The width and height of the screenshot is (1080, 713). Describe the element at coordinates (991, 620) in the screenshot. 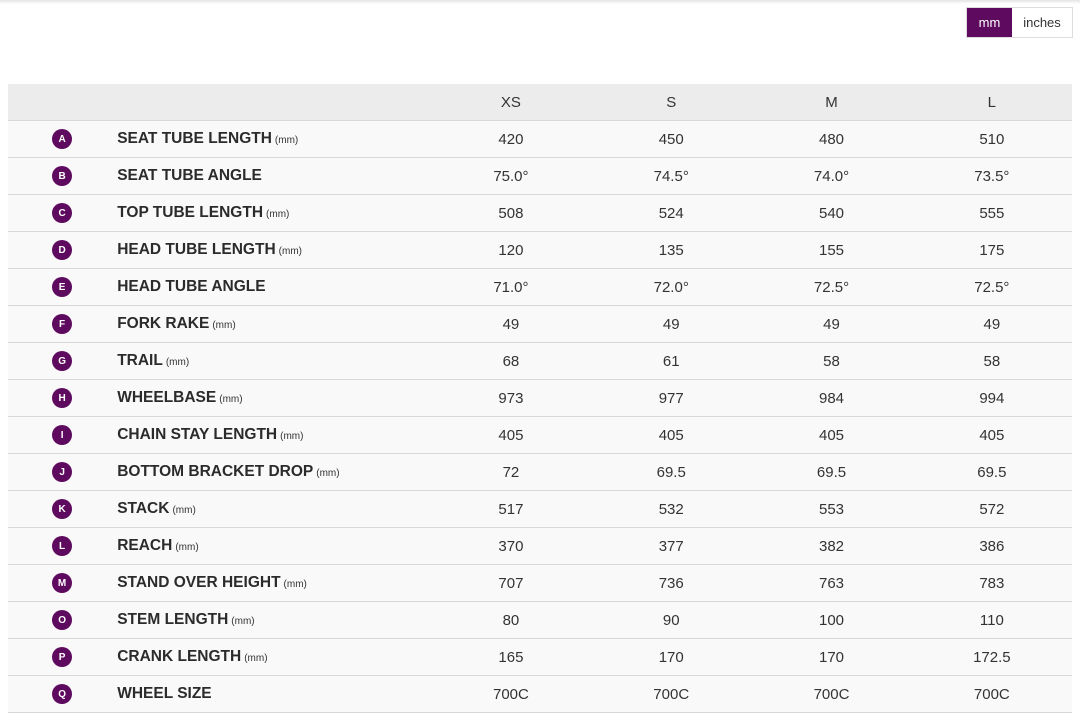

I see `value-cell: 110` at that location.